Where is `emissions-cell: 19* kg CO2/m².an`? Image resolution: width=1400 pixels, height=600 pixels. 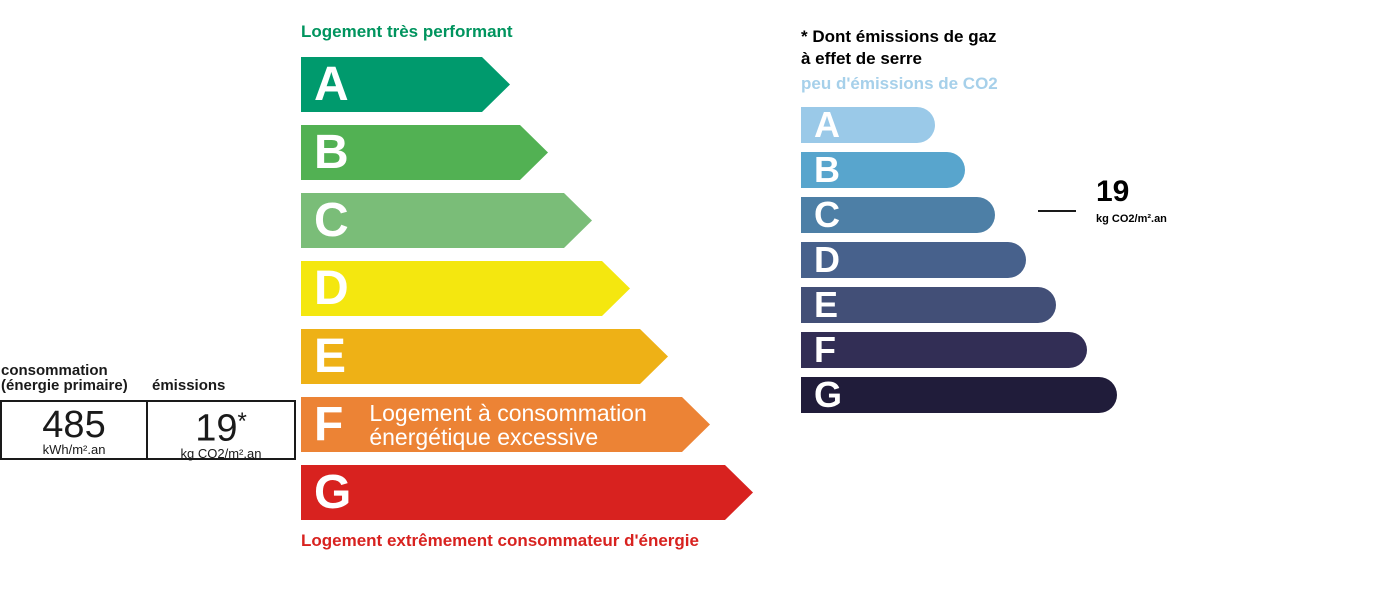
emissions-cell: 19* kg CO2/m².an is located at coordinates (221, 431).